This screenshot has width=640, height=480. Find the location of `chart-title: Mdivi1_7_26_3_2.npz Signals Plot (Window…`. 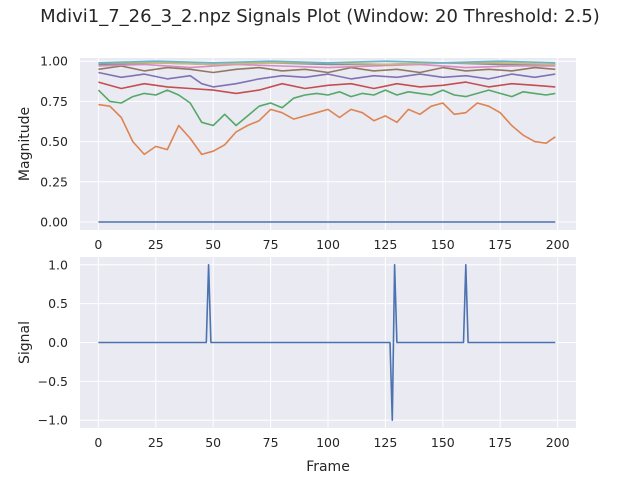

chart-title: Mdivi1_7_26_3_2.npz Signals Plot (Window… is located at coordinates (320, 16).